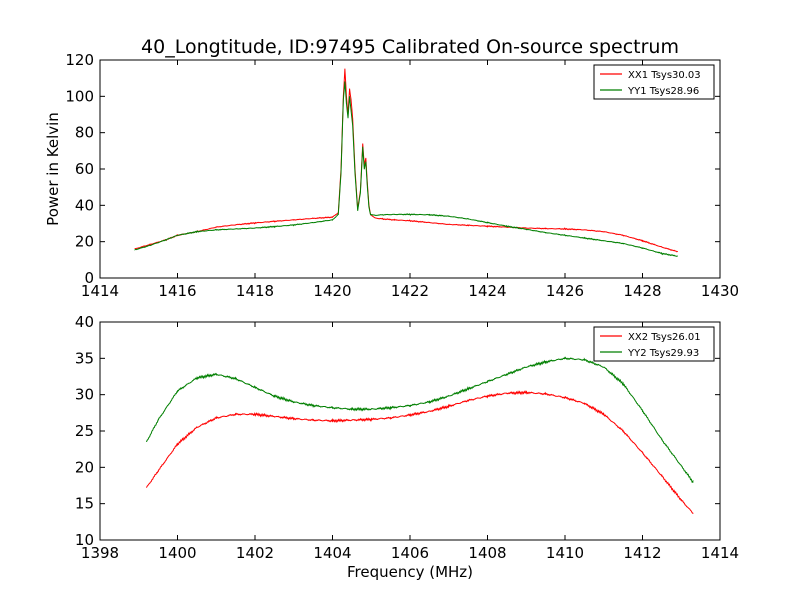 The image size is (800, 600). Describe the element at coordinates (84, 395) in the screenshot. I see `bottom-y-tick-label: 30` at that location.